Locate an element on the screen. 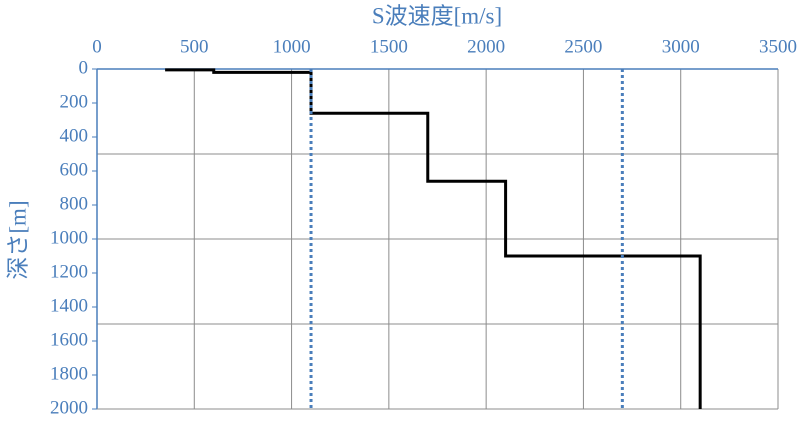  x-tick-label: 3500 is located at coordinates (778, 46).